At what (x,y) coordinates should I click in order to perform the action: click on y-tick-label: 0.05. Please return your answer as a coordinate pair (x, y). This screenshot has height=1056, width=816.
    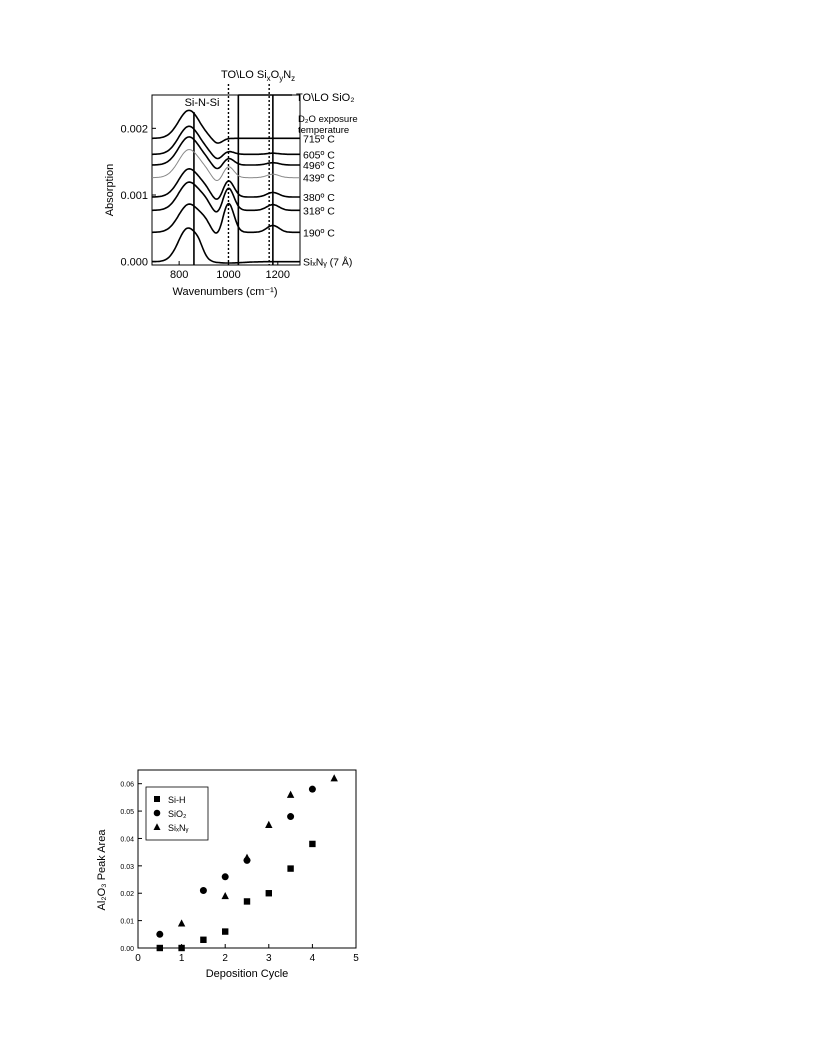
    Looking at the image, I should click on (127, 812).